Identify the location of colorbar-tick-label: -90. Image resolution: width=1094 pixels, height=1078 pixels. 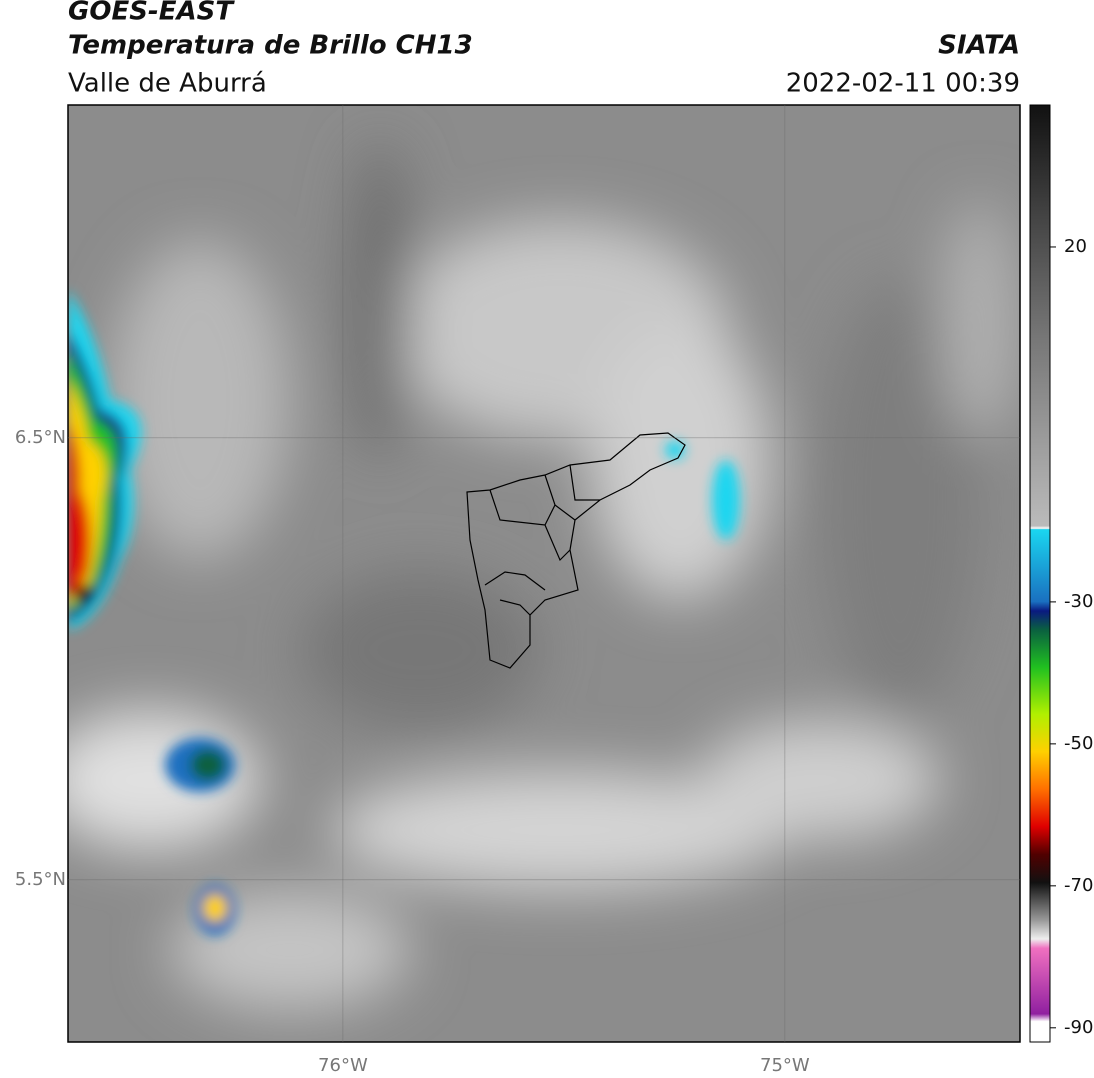
(1078, 1027).